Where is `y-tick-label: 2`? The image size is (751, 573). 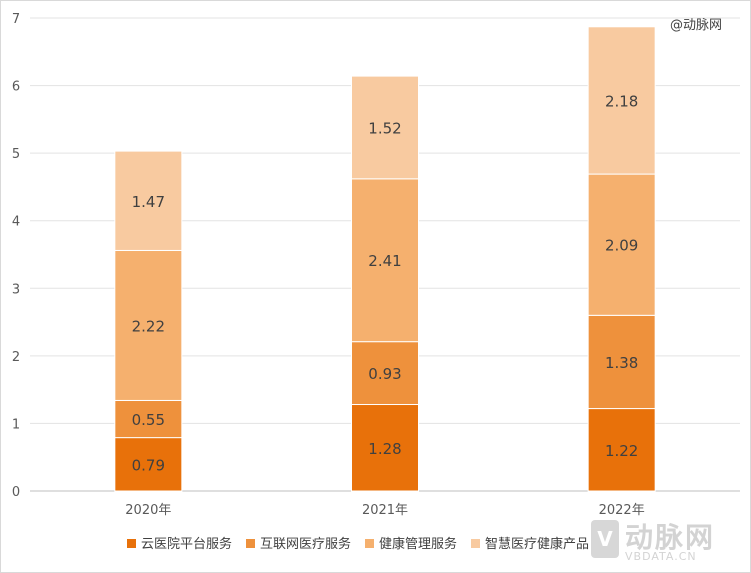
y-tick-label: 2 is located at coordinates (16, 357).